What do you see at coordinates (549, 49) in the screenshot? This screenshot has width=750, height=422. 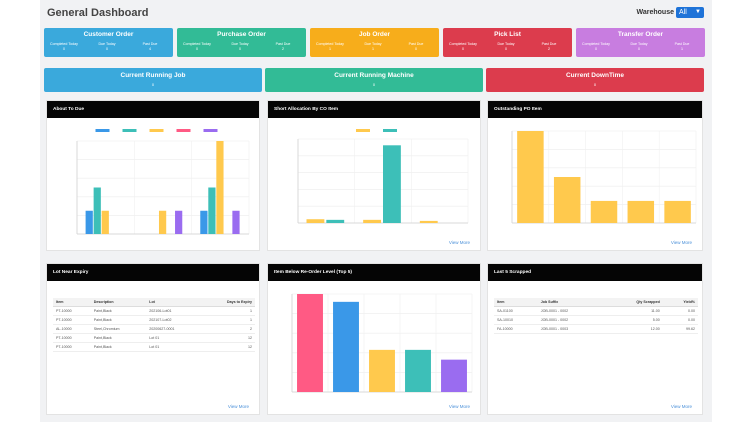 I see `stat-card-value: 2` at bounding box center [549, 49].